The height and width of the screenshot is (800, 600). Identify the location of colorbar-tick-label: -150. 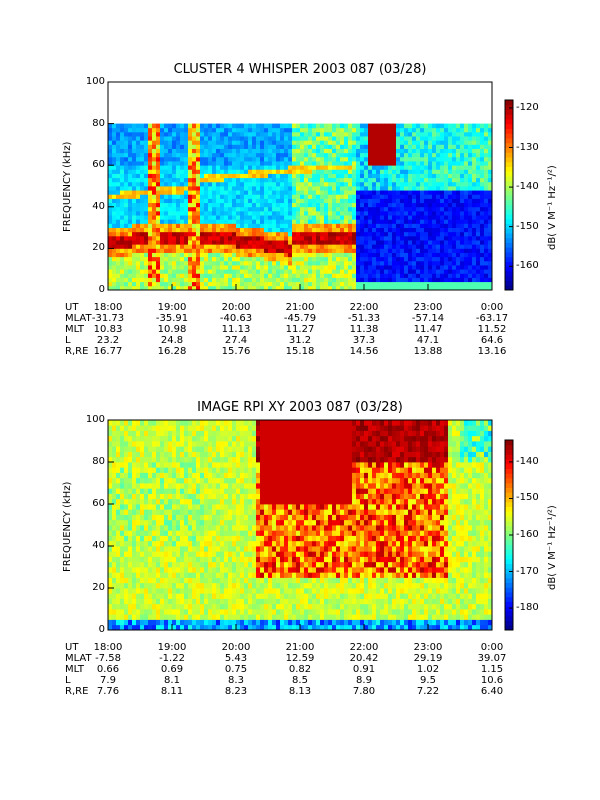
(527, 498).